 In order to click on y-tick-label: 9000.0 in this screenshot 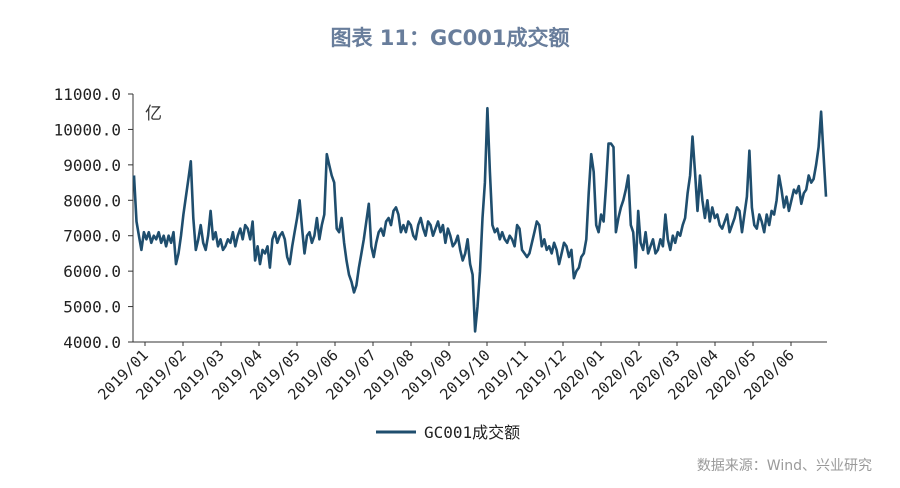, I will do `click(92, 165)`.